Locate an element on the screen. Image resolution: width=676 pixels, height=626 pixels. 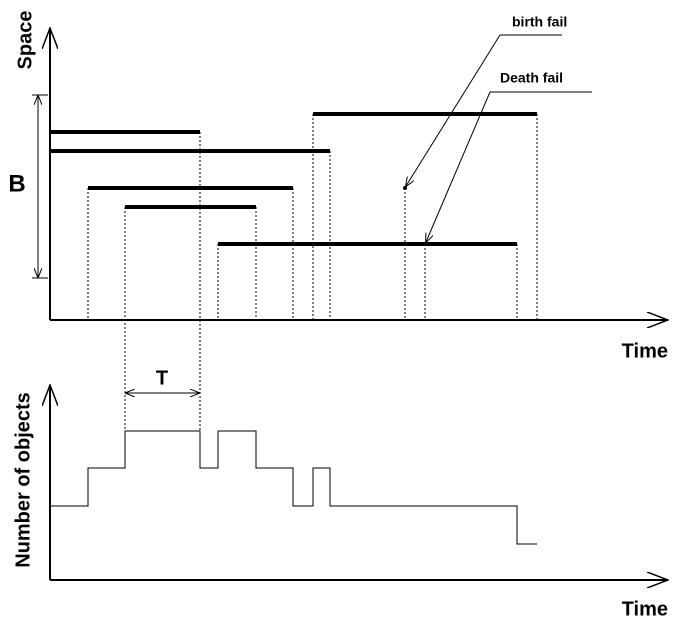
space-label: Space is located at coordinates (25, 40).